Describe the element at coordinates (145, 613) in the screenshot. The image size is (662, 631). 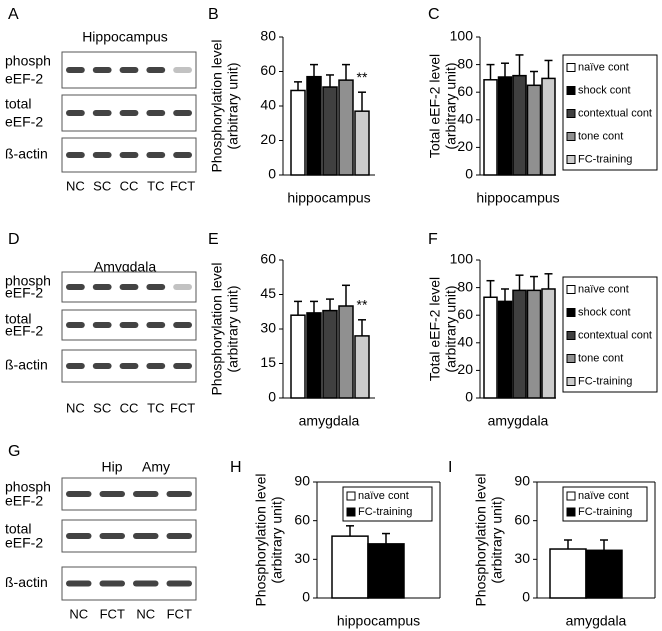
I see `lane-label: NC` at that location.